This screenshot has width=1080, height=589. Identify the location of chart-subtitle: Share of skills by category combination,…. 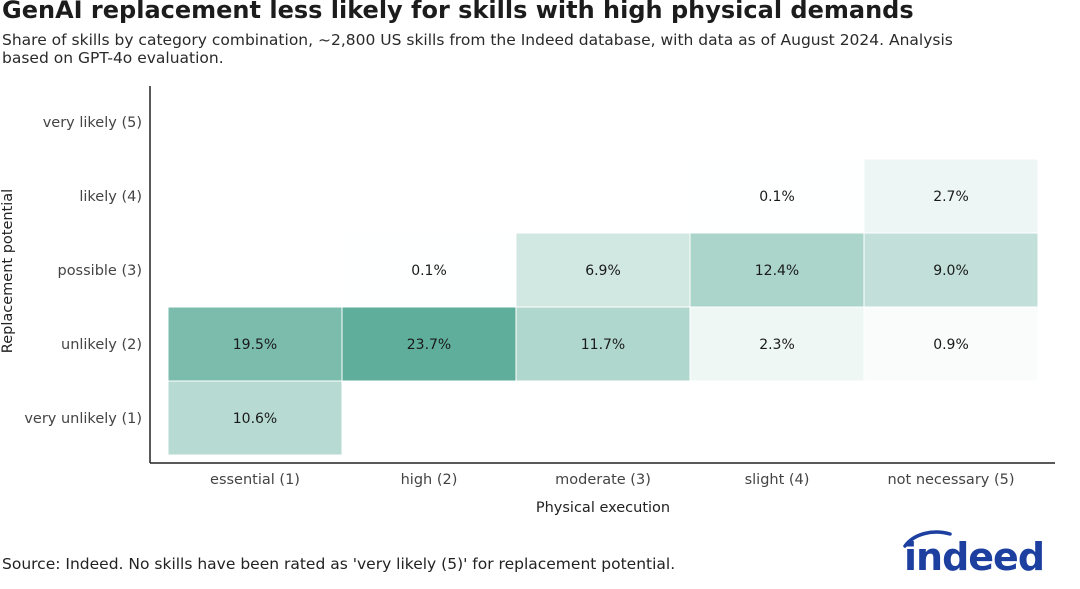
(477, 49).